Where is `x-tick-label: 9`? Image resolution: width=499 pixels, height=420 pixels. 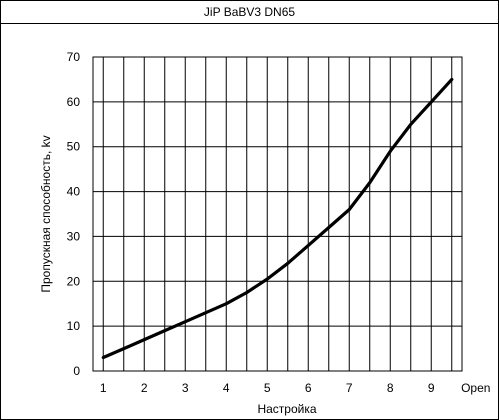
x-tick-label: 9 is located at coordinates (431, 388).